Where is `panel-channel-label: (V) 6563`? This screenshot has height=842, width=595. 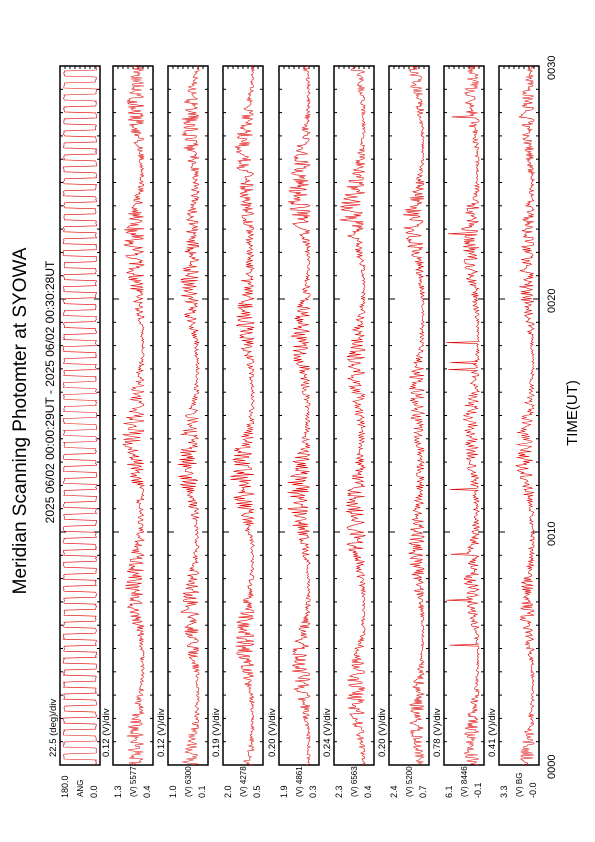
panel-channel-label: (V) 6563 is located at coordinates (354, 781).